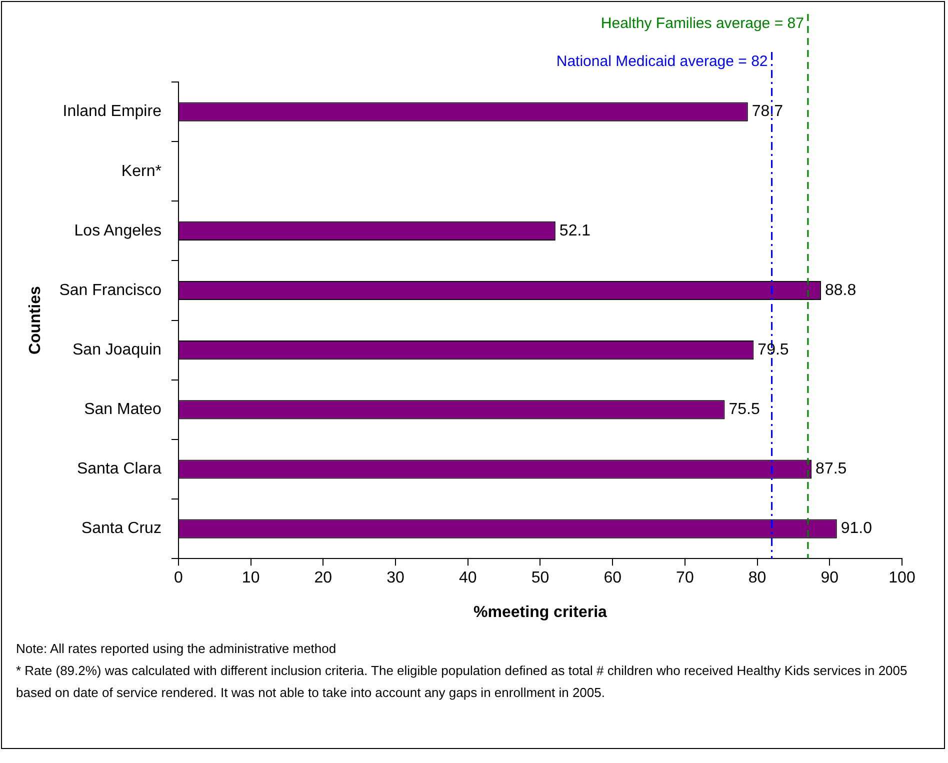  Describe the element at coordinates (395, 578) in the screenshot. I see `x-tick-label: 30` at that location.